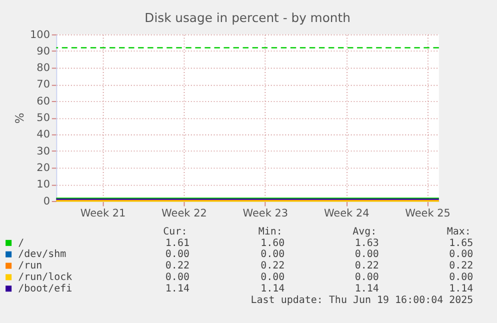  What do you see at coordinates (43, 51) in the screenshot?
I see `y-tick-label: 90` at bounding box center [43, 51].